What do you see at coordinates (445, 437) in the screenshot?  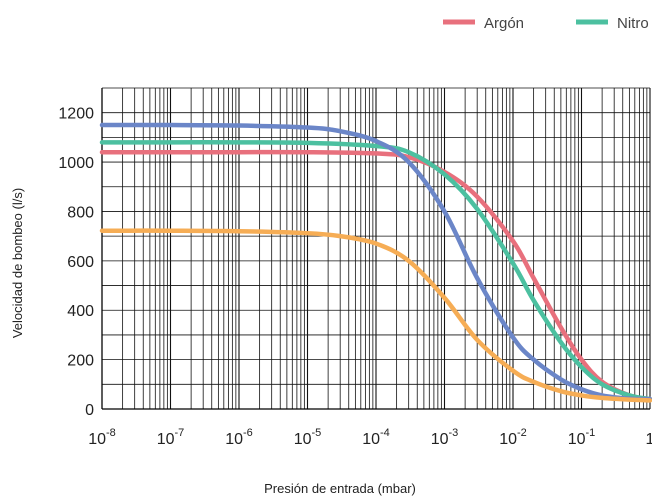 I see `x-tick-label: 10⁻³` at bounding box center [445, 437].